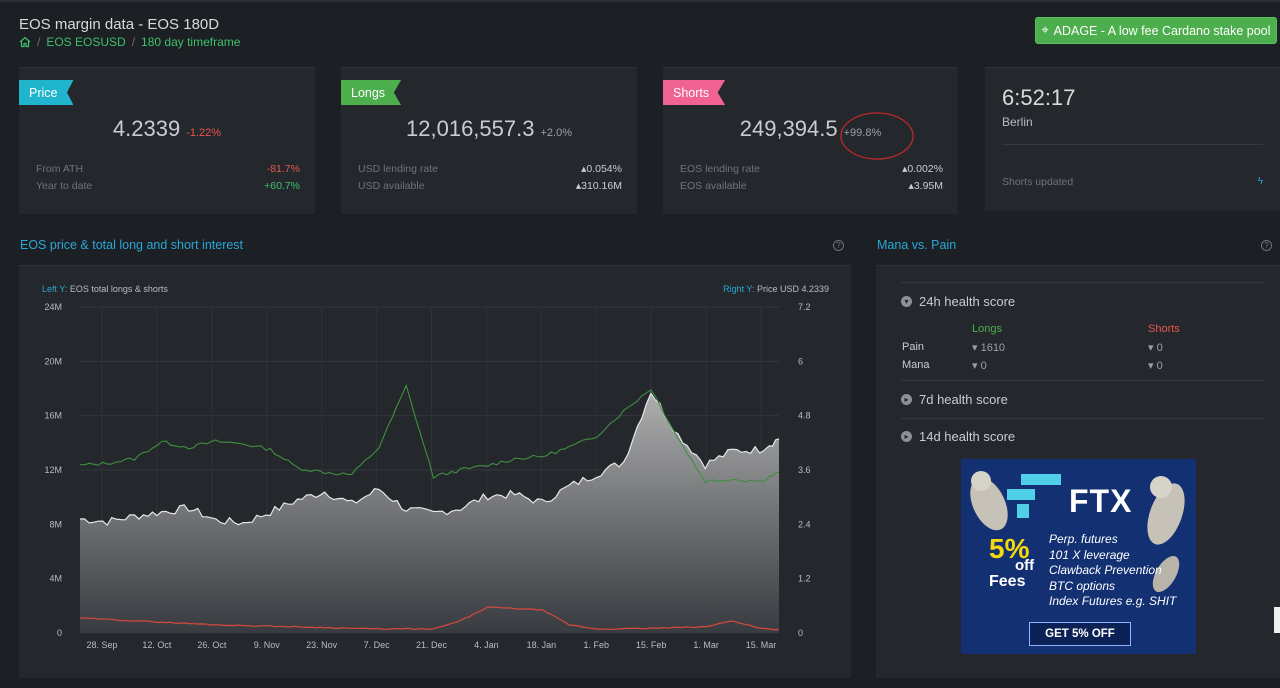 The height and width of the screenshot is (688, 1280). I want to click on x-tick: 28. Sep, so click(101, 645).